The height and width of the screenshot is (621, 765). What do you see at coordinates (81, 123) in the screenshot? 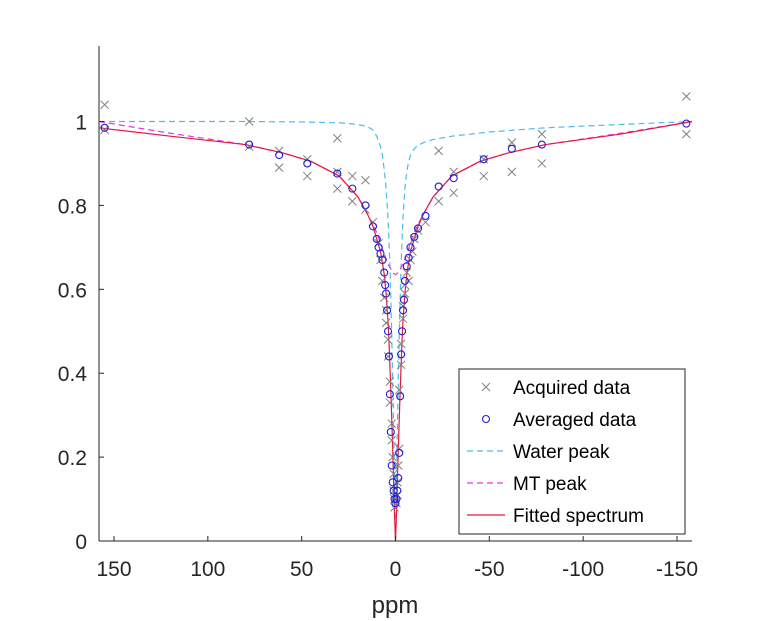
I see `y-tick-label: 1` at bounding box center [81, 123].